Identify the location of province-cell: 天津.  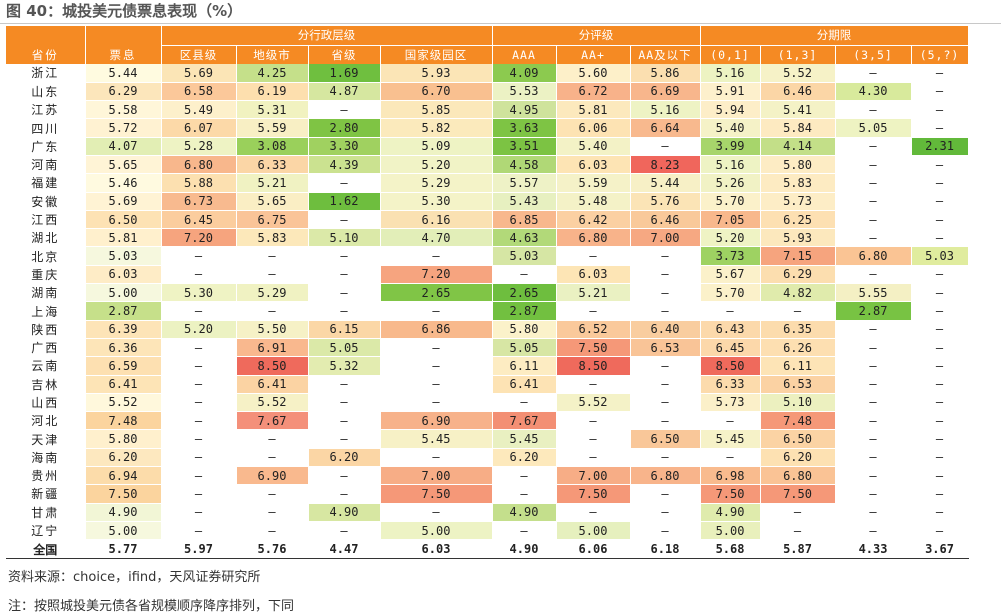
(46, 439).